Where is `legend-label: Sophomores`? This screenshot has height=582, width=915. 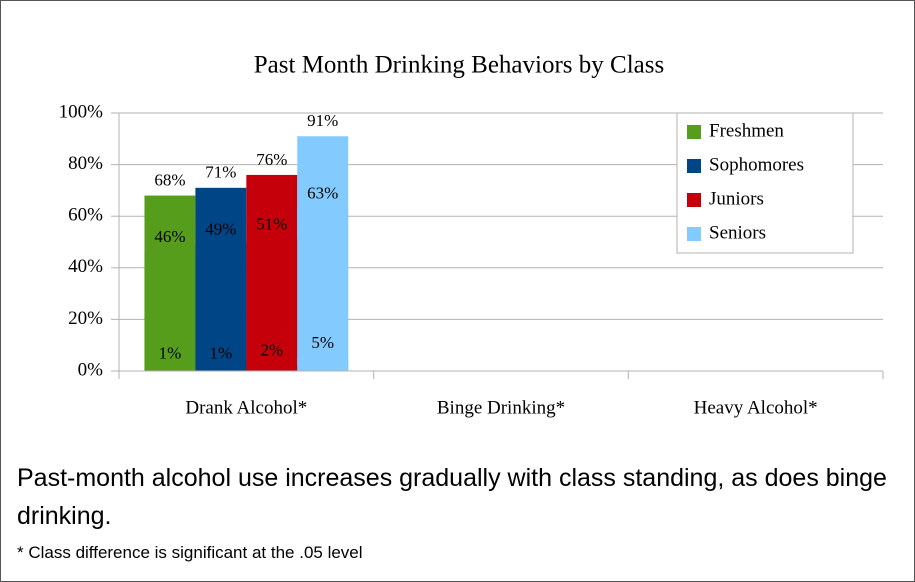 legend-label: Sophomores is located at coordinates (756, 164).